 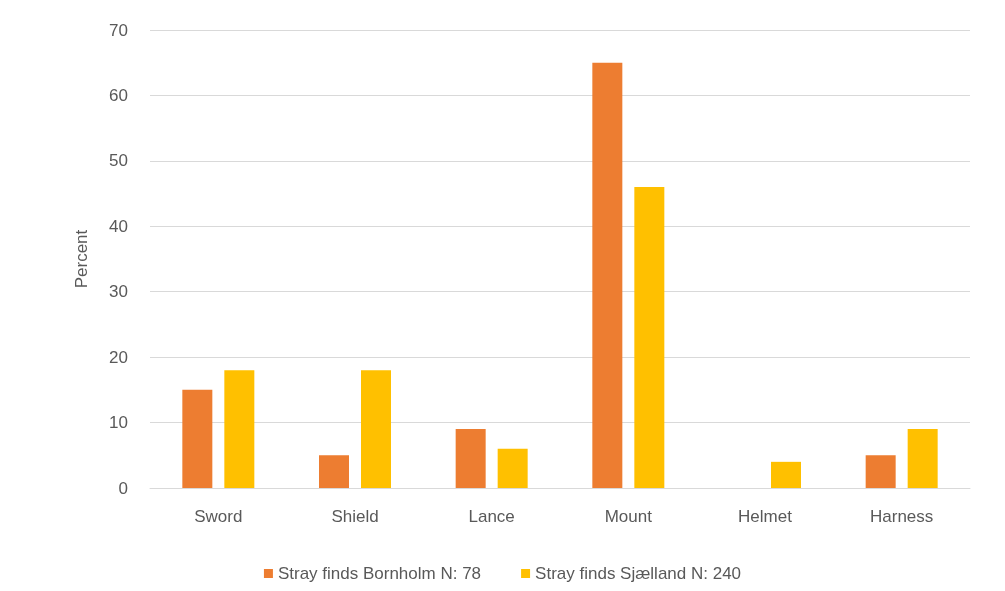 I want to click on y-tick-label: 0, so click(x=123, y=488).